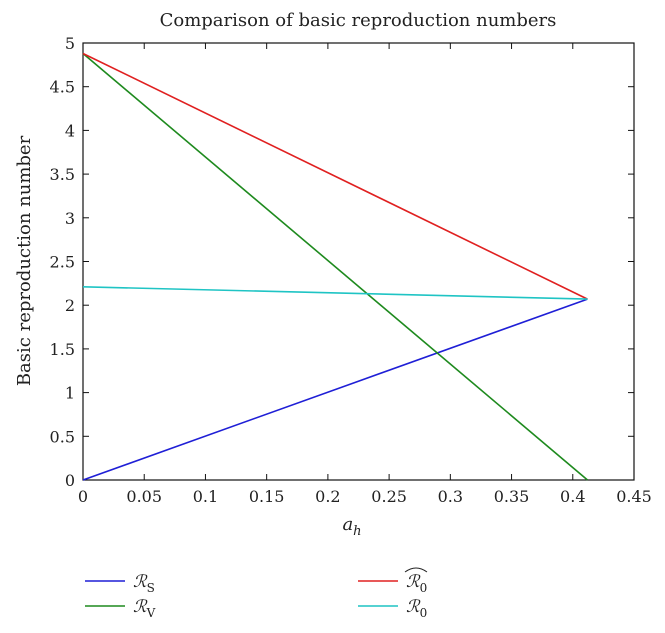 This screenshot has height=633, width=665. Describe the element at coordinates (512, 496) in the screenshot. I see `x-tick-label: 0.35` at that location.